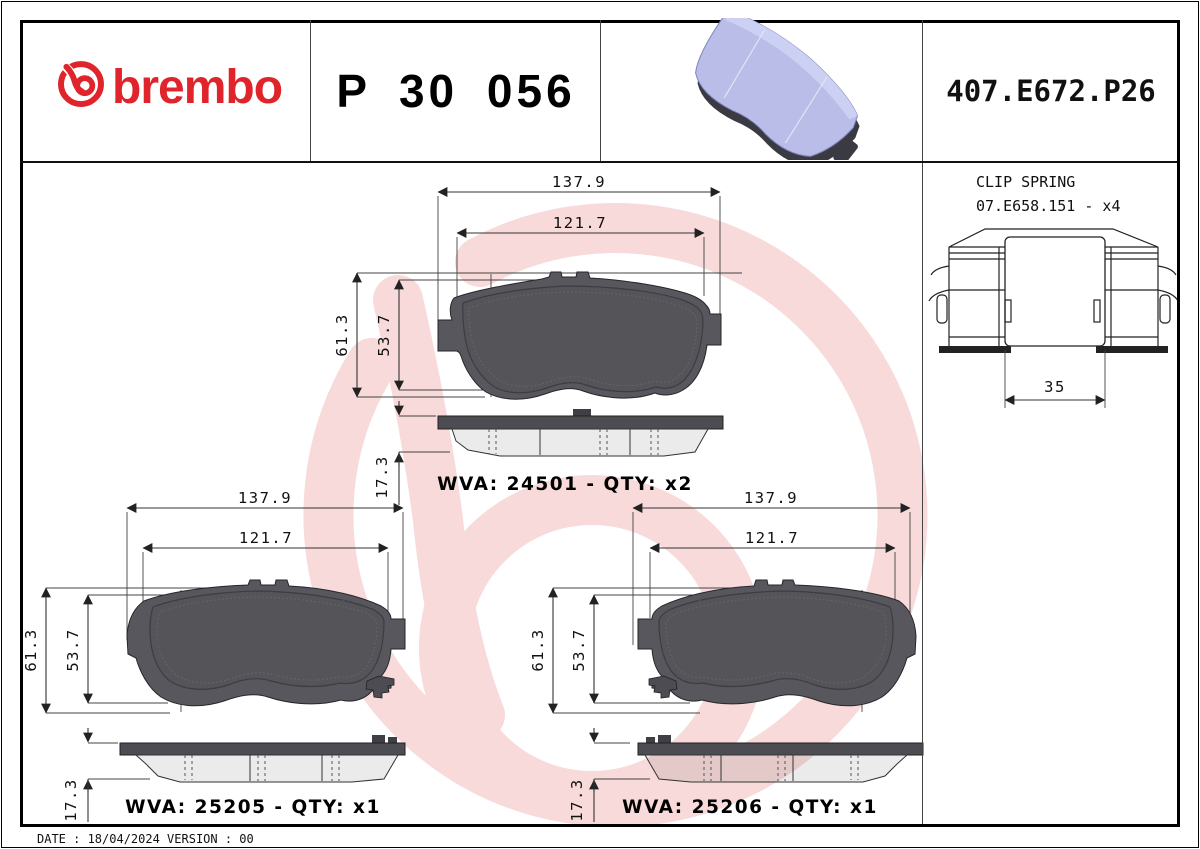  What do you see at coordinates (750, 807) in the screenshot?
I see `wva-label-25206: WVA: 25206 - QTY: x1` at bounding box center [750, 807].